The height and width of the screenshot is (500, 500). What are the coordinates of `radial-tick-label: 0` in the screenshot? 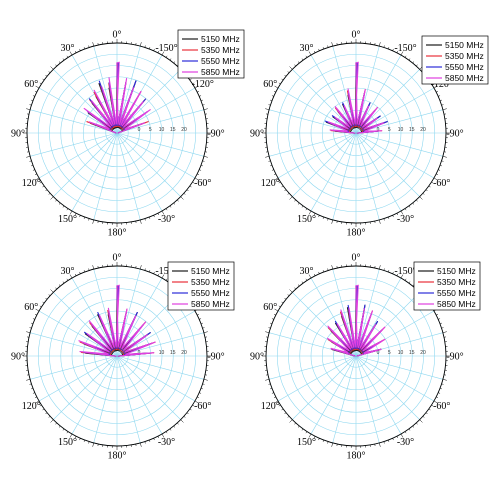 It's located at (139, 130).